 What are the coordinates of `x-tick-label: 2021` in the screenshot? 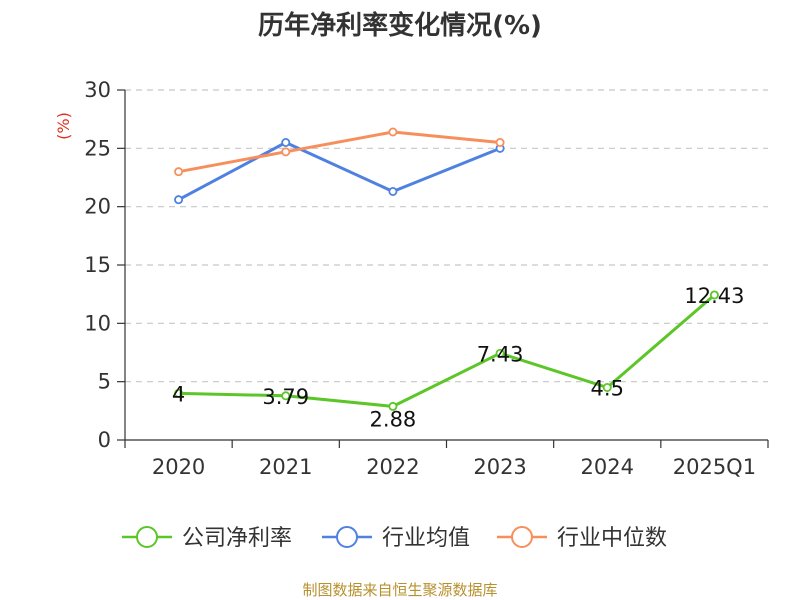 It's located at (285, 467).